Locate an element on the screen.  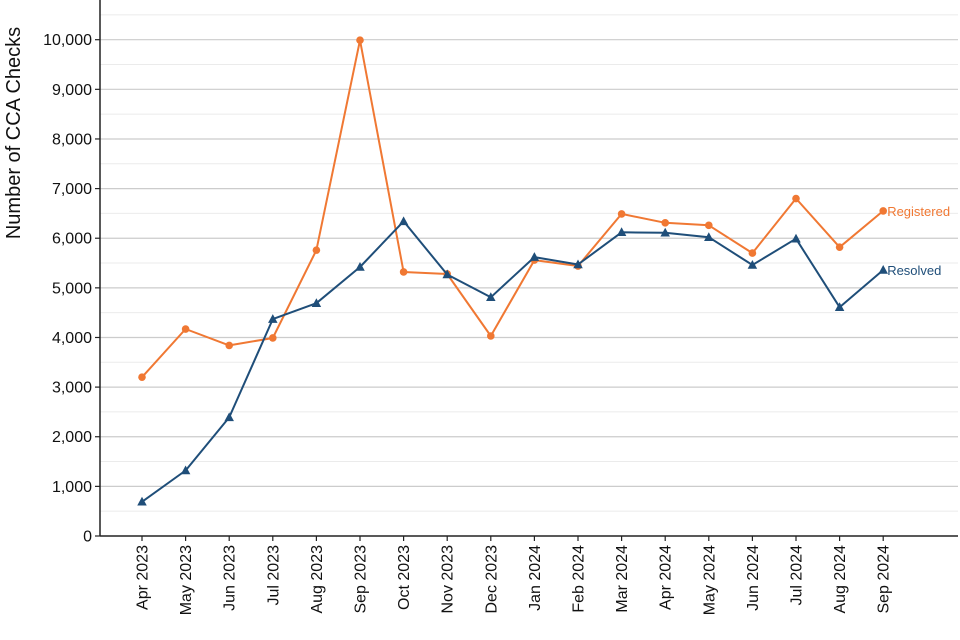
x-tick-label: Dec 2023 is located at coordinates (491, 579).